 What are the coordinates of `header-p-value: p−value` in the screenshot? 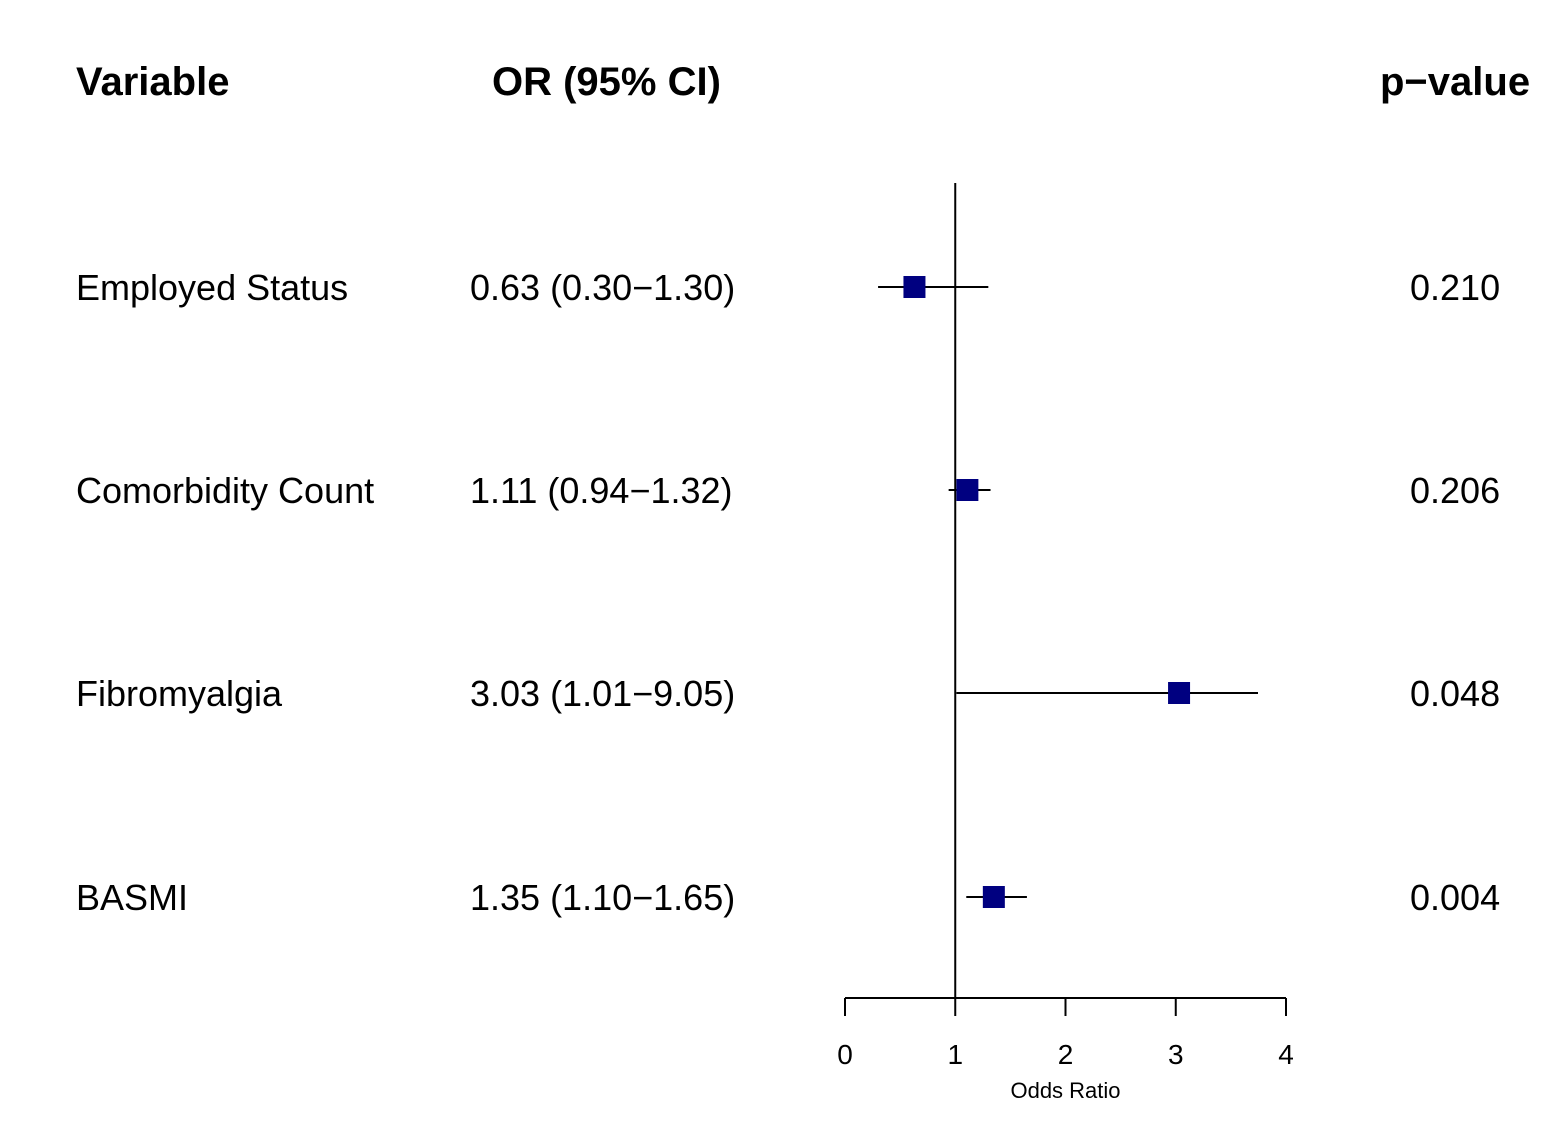 It's located at (1455, 82).